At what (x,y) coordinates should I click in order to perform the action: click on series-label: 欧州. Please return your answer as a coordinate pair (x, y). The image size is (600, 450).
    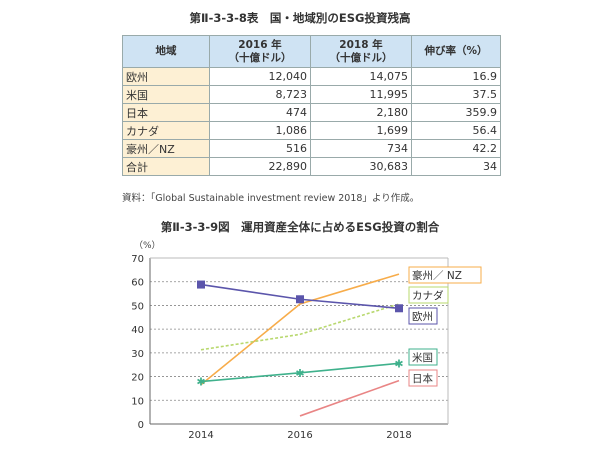
    Looking at the image, I should click on (422, 317).